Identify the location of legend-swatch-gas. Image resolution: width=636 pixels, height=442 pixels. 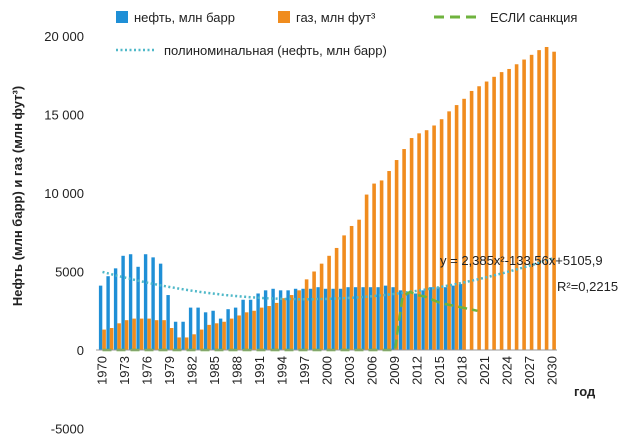
(284, 17).